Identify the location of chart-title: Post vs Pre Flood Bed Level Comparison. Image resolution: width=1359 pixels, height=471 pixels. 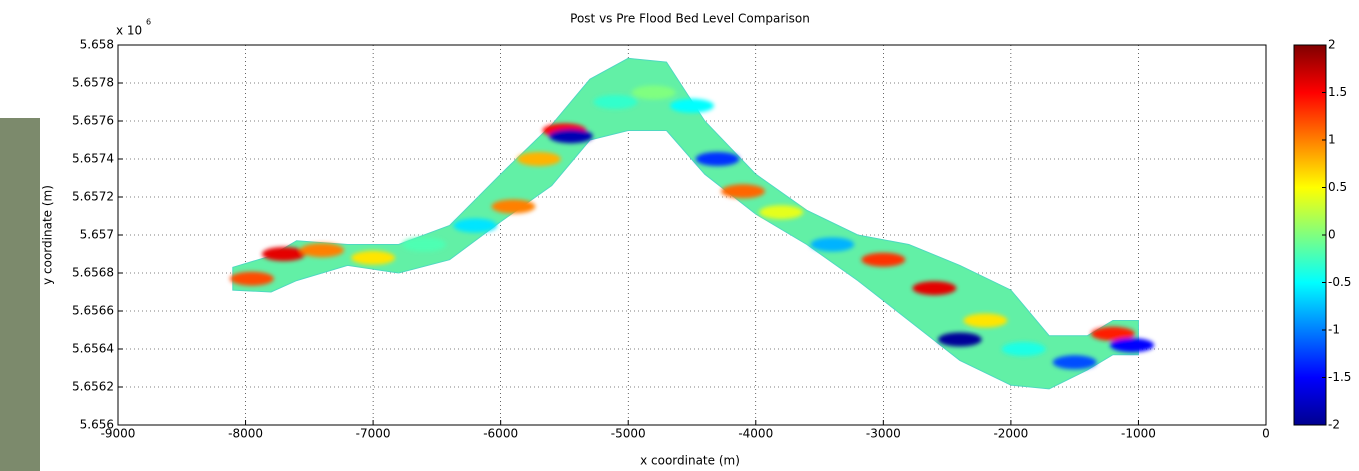
(690, 19).